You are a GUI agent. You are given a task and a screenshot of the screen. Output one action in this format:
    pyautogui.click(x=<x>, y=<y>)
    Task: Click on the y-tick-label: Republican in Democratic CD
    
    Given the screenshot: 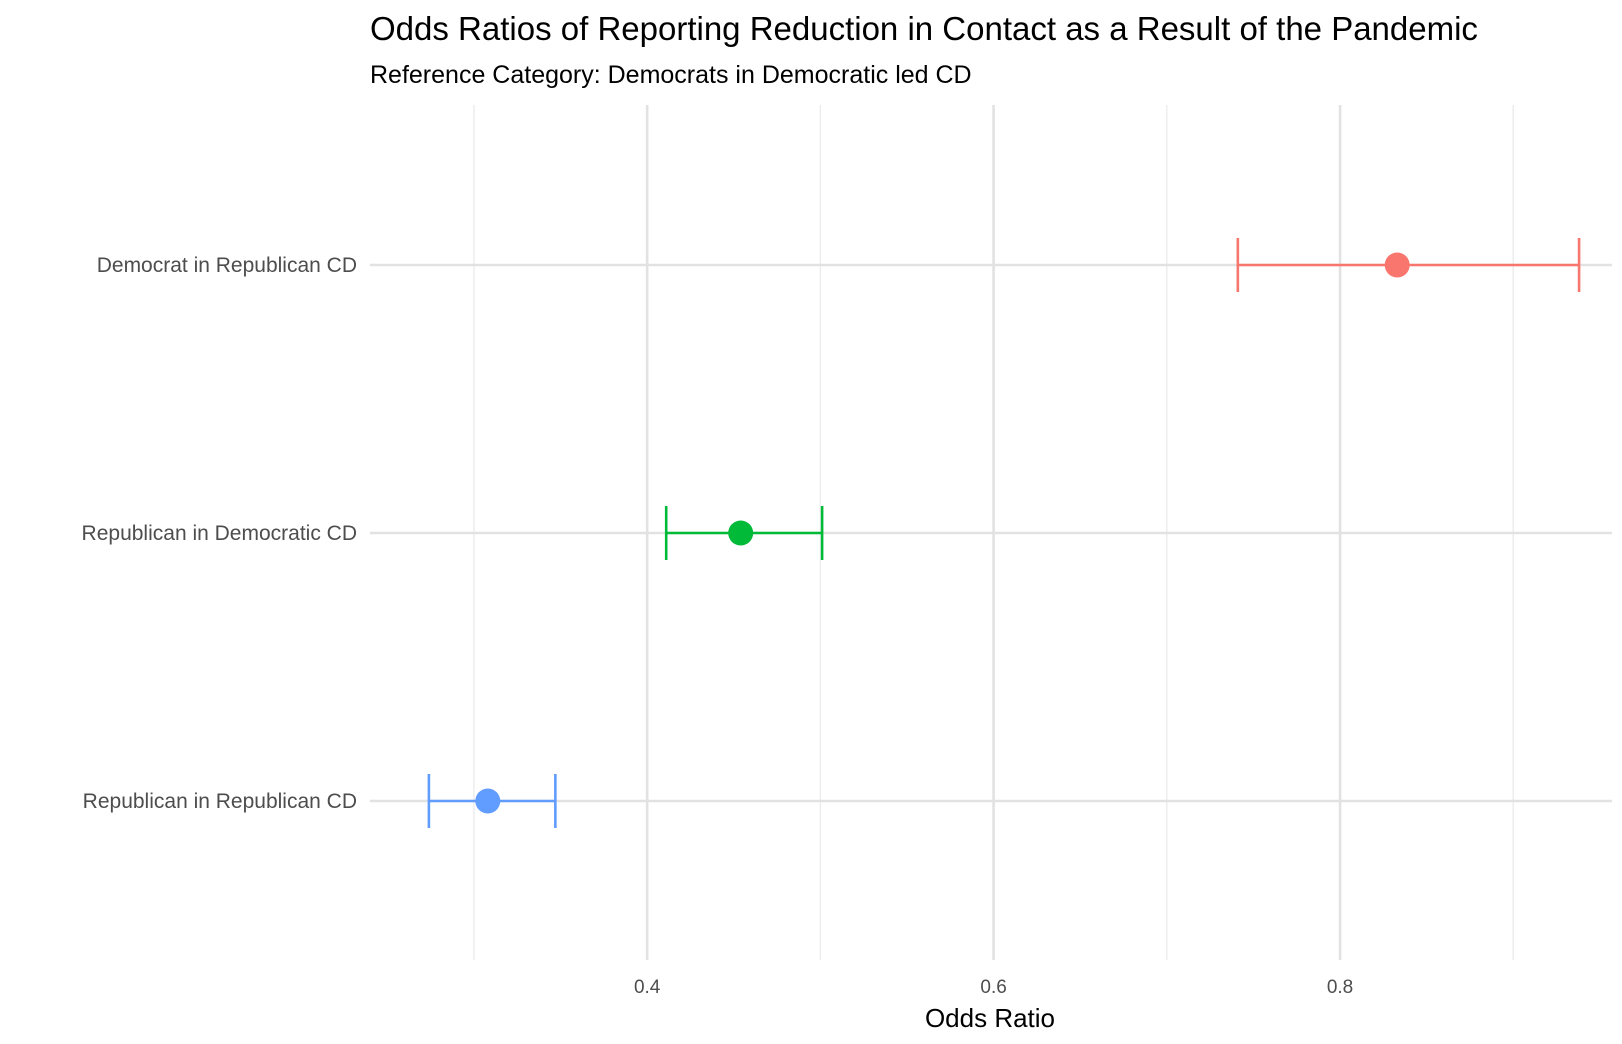 What is the action you would take?
    pyautogui.click(x=219, y=533)
    